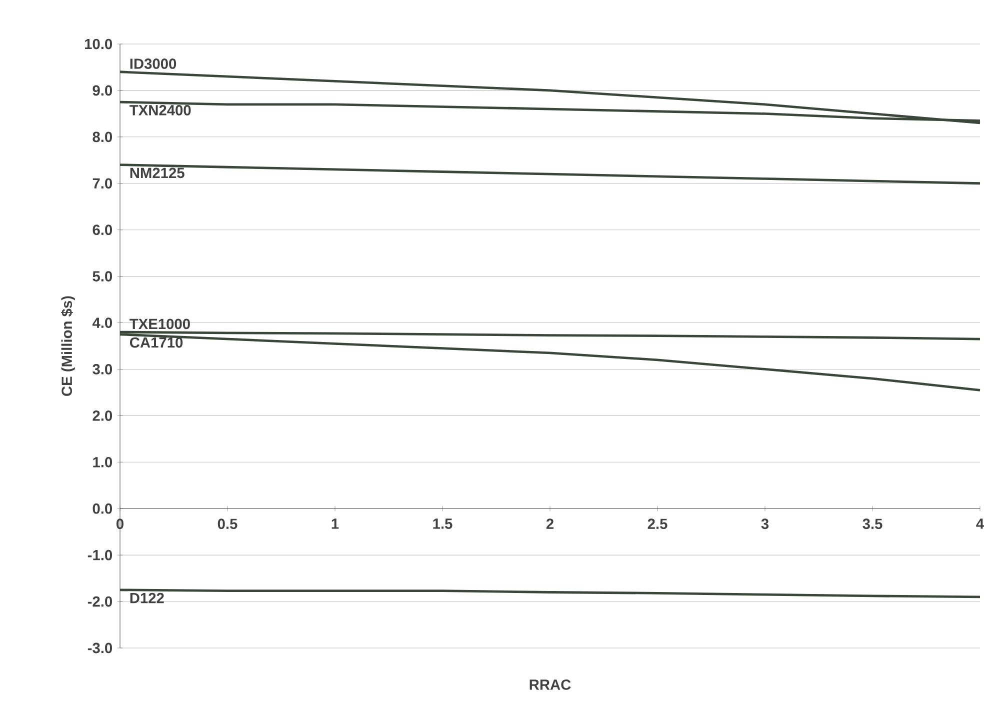  Describe the element at coordinates (100, 555) in the screenshot. I see `y-tick-label: -1.0` at that location.